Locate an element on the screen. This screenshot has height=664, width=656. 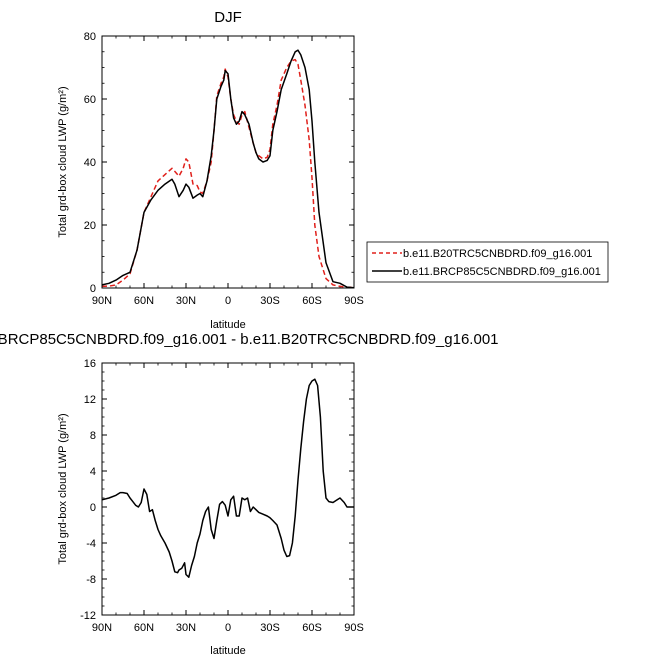
y-tick-label: 80 is located at coordinates (90, 37).